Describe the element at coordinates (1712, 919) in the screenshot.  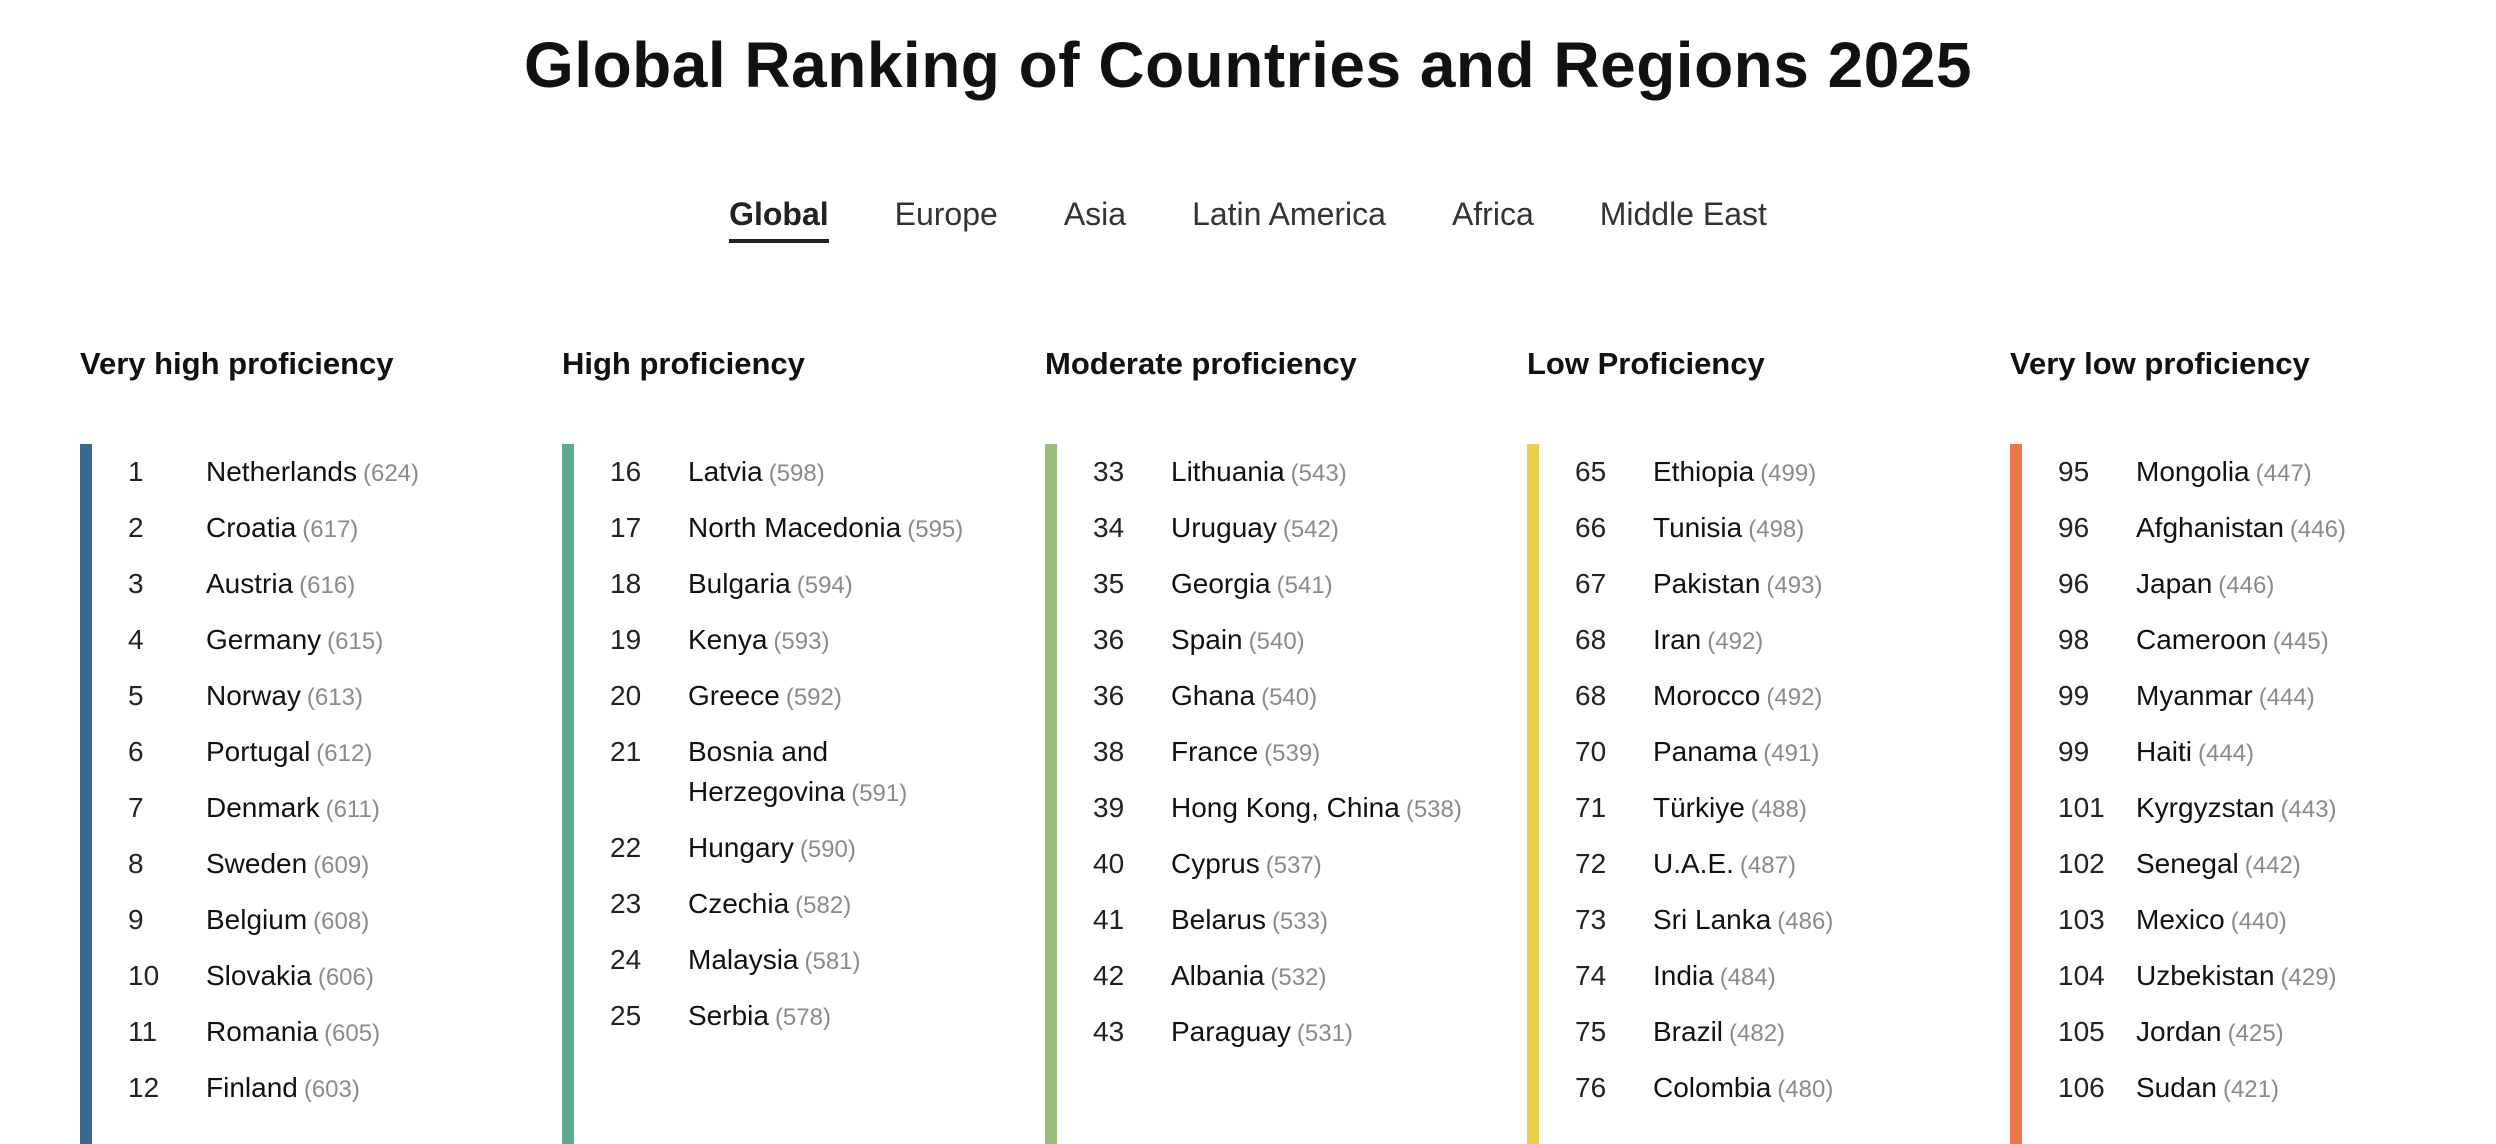
I see `country-label: Sri Lanka` at that location.